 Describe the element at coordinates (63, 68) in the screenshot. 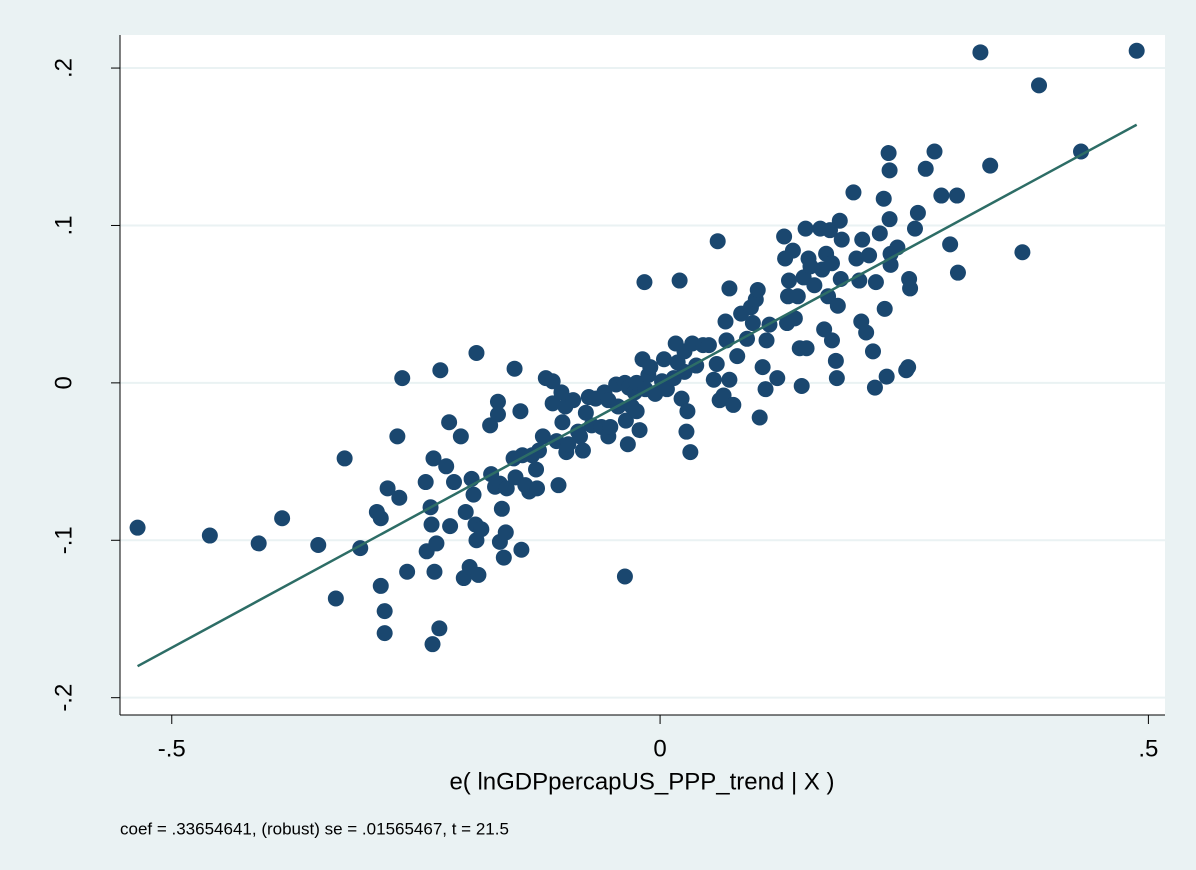

I see `y-tick-label: .2` at that location.